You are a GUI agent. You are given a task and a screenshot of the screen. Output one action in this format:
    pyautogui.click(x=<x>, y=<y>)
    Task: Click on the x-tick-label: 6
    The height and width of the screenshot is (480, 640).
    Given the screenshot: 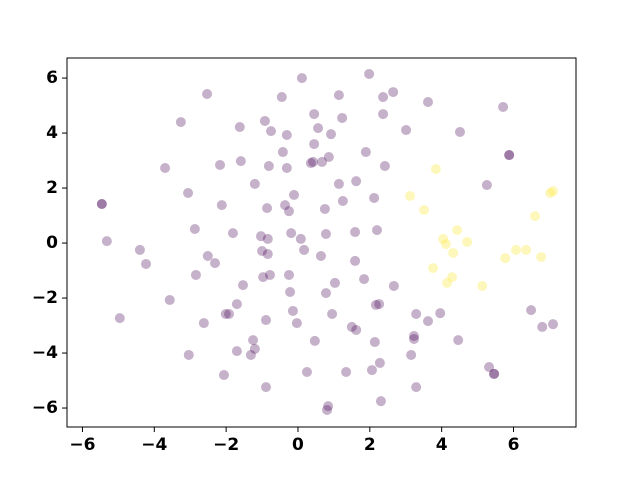 What is the action you would take?
    pyautogui.click(x=514, y=445)
    